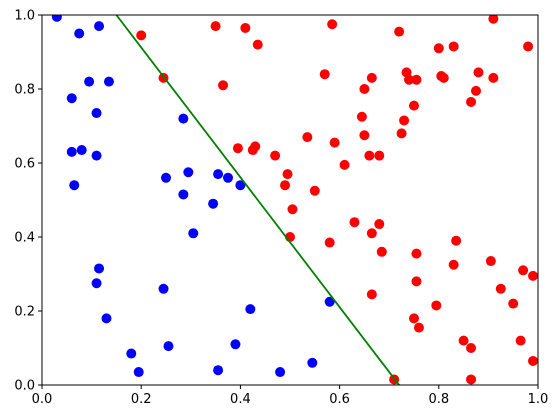  Describe the element at coordinates (24, 164) in the screenshot. I see `y-tick-label: 0.6` at that location.